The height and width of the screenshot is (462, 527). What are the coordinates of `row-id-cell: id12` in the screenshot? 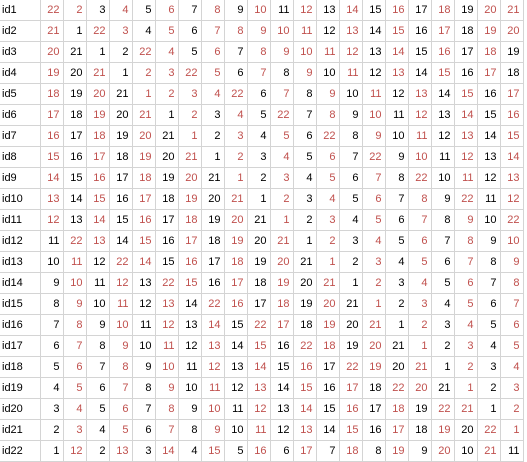 It's located at (20, 241).